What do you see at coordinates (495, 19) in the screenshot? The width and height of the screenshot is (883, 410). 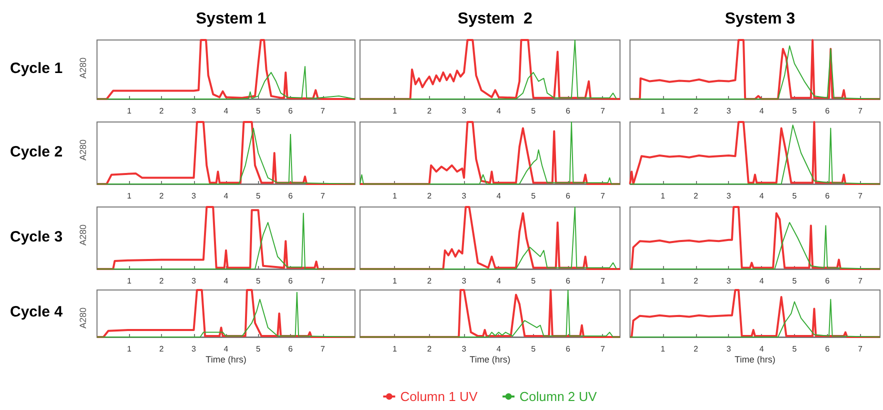 I see `chart-title: System 2` at bounding box center [495, 19].